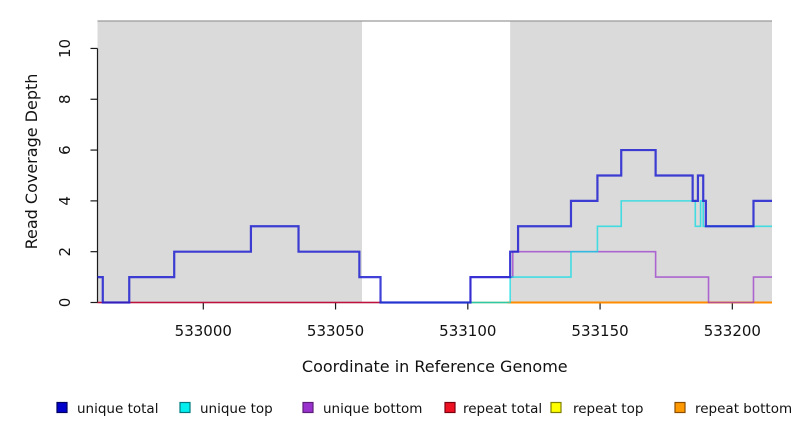 The height and width of the screenshot is (432, 792). I want to click on x-tick-label: 533150, so click(599, 331).